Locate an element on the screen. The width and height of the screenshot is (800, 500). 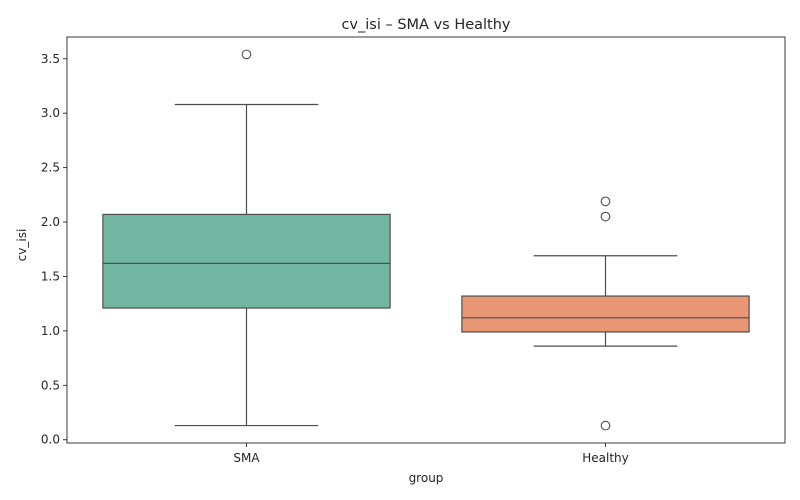
y-tick-label: 2.0 is located at coordinates (50, 222).